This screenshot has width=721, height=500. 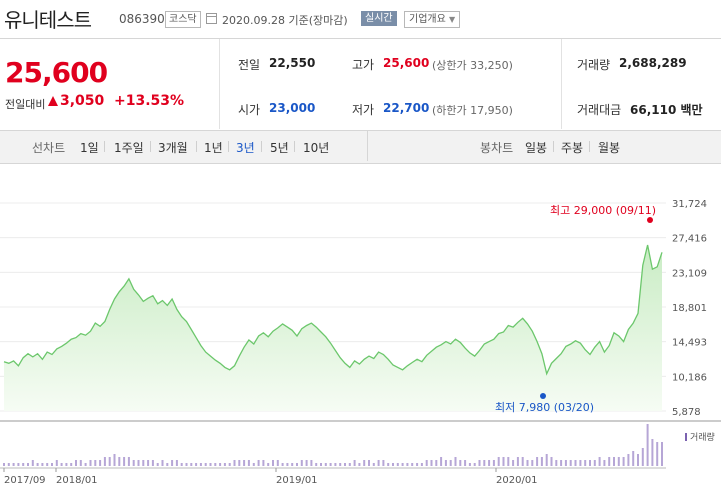 I want to click on company-overview-label: 기업개요, so click(x=427, y=19).